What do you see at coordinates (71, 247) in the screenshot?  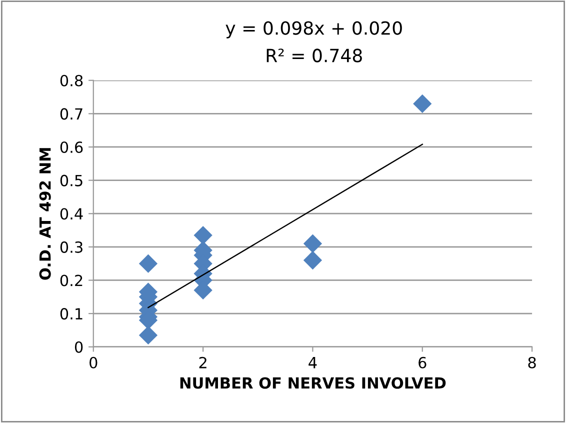 I see `y-tick-label: 0.3` at bounding box center [71, 247].